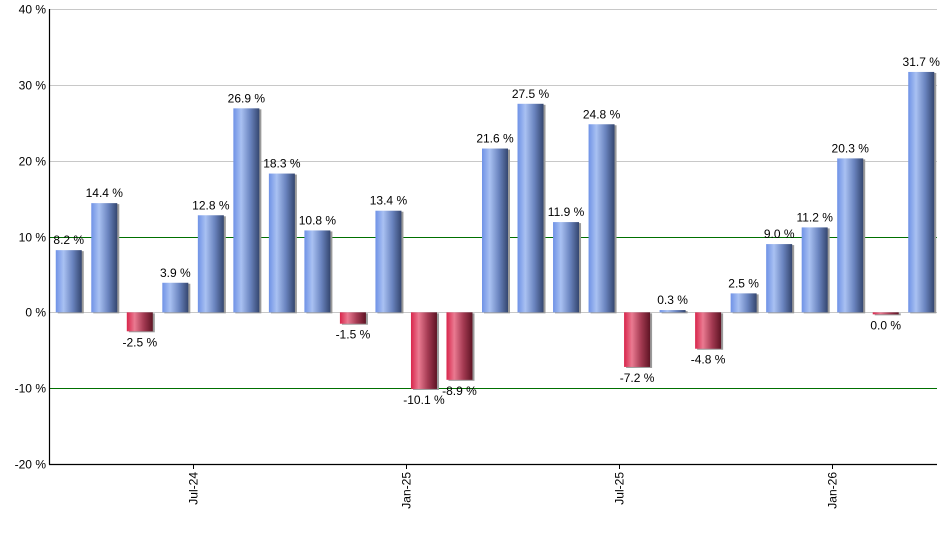 This screenshot has width=940, height=550. I want to click on y-tick-label: -10 %, so click(31, 389).